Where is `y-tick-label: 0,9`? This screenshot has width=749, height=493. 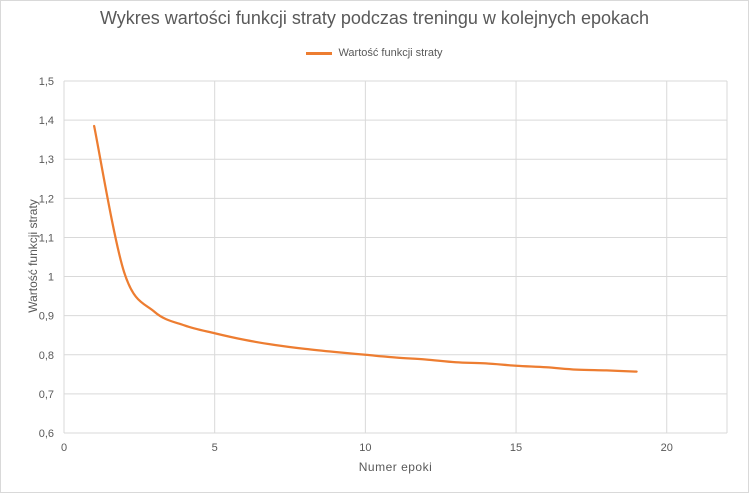
y-tick-label: 0,9 is located at coordinates (46, 317).